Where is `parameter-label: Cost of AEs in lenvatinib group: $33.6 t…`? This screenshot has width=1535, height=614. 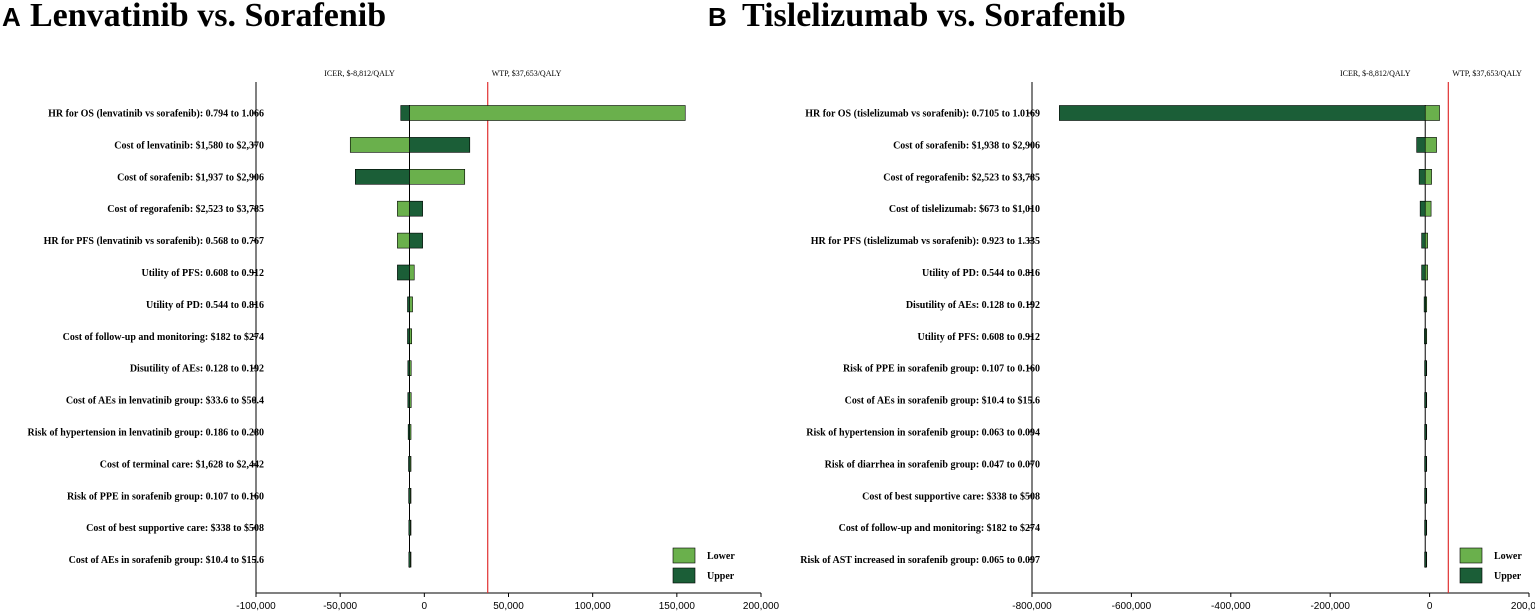
parameter-label: Cost of AEs in lenvatinib group: $33.6 t… is located at coordinates (165, 401).